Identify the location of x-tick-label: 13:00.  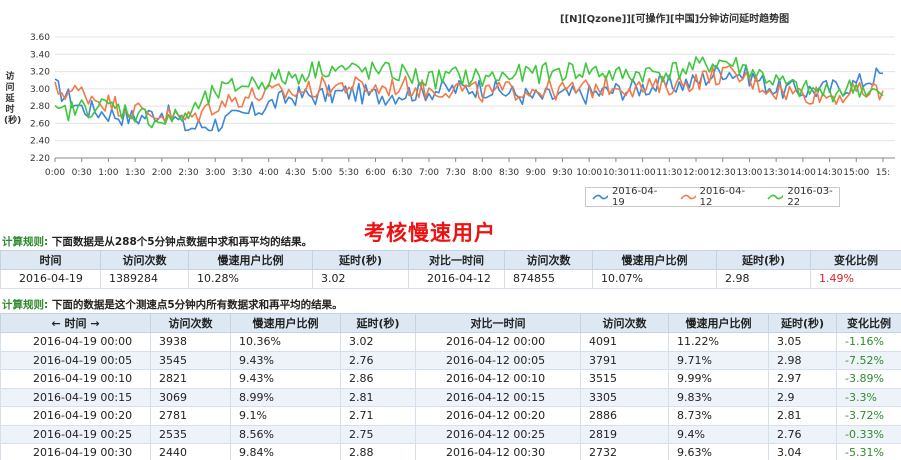
(749, 173).